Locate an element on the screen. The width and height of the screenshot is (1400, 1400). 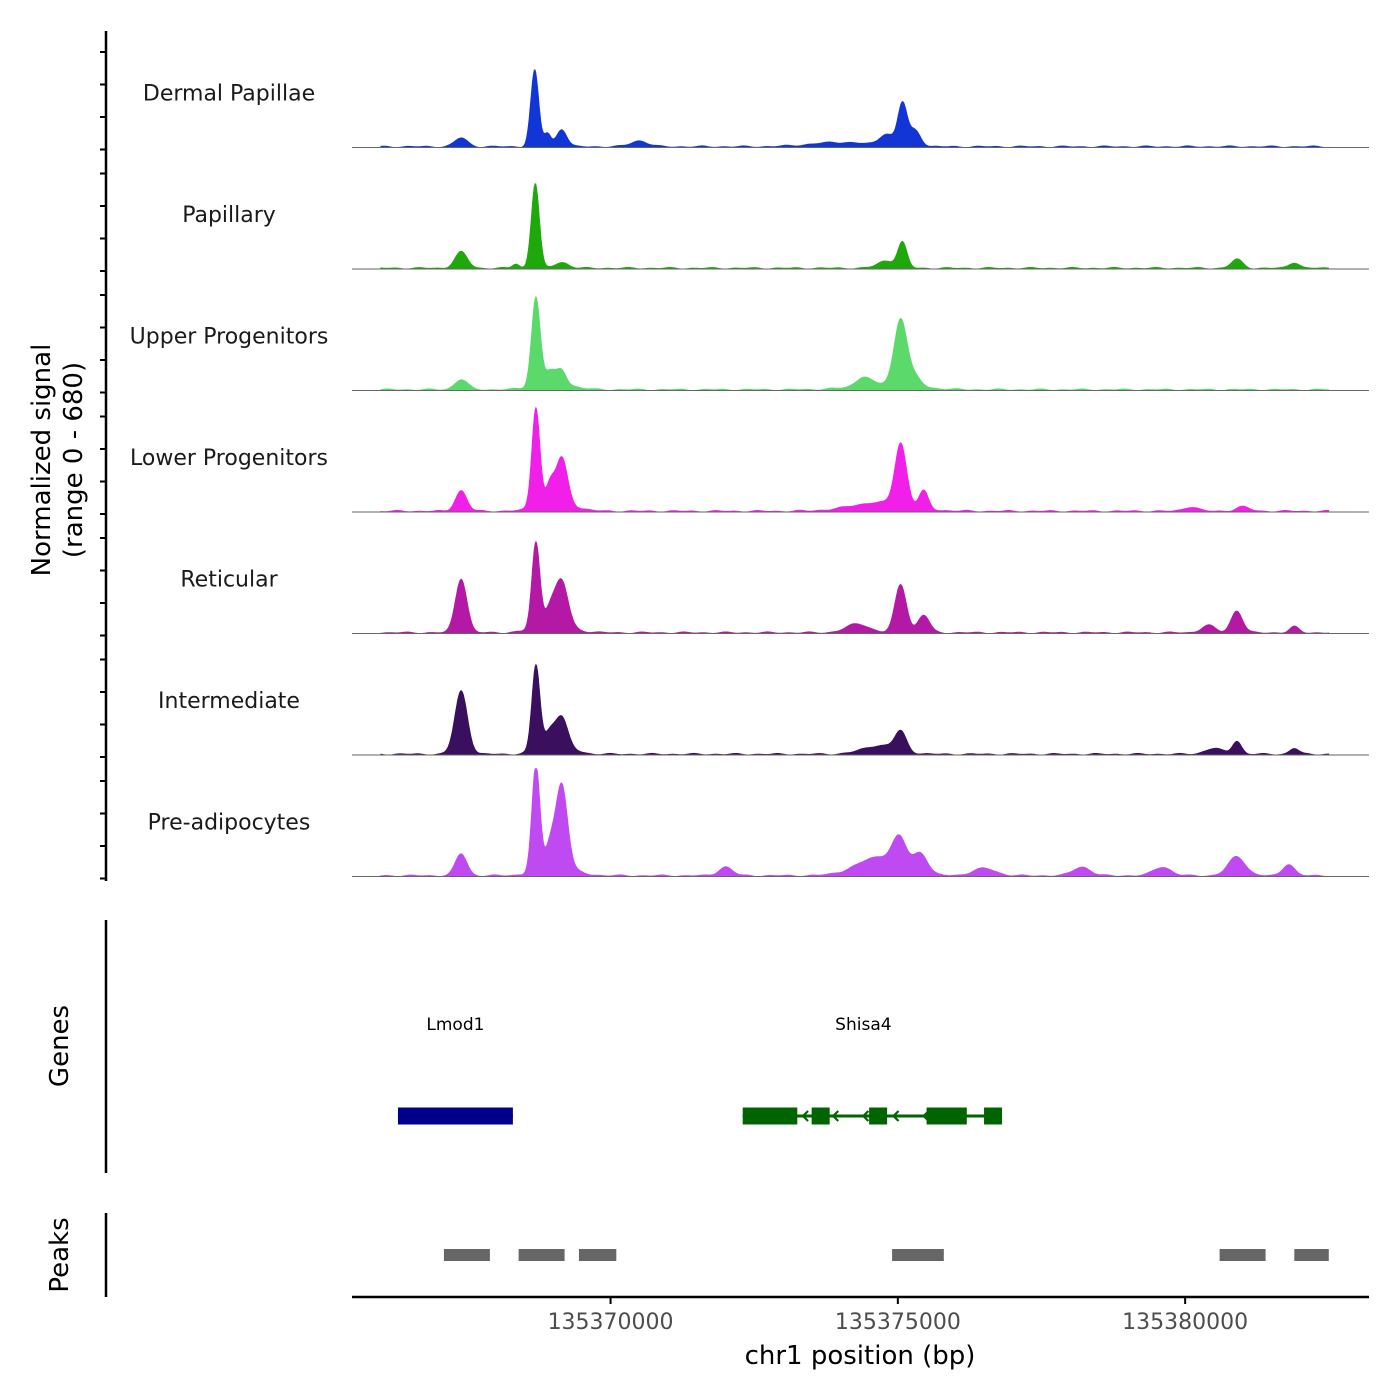
track-5: Intermediate is located at coordinates (763, 709).